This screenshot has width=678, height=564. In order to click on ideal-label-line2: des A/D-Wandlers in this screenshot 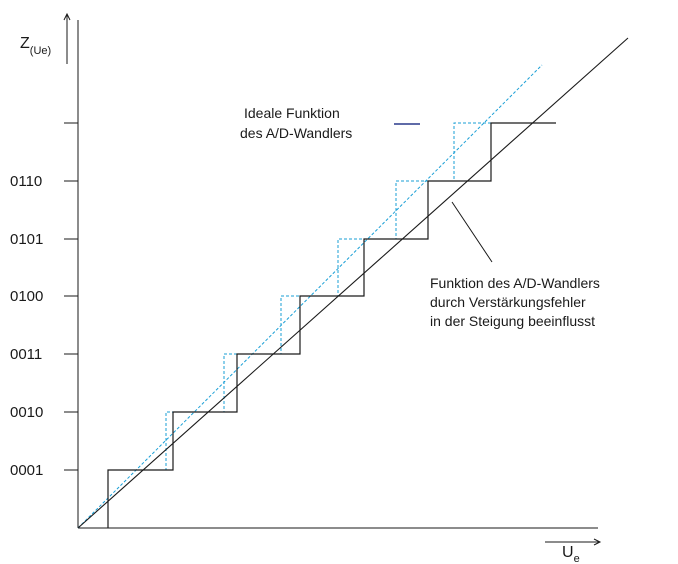, I will do `click(296, 133)`.